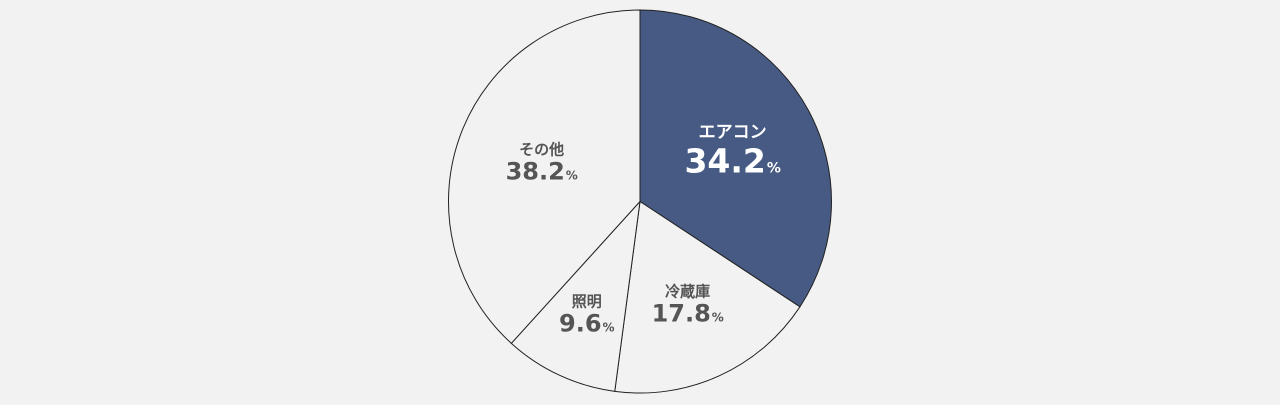 The height and width of the screenshot is (405, 1280). What do you see at coordinates (580, 324) in the screenshot?
I see `slice-value-number-2: 9.6` at bounding box center [580, 324].